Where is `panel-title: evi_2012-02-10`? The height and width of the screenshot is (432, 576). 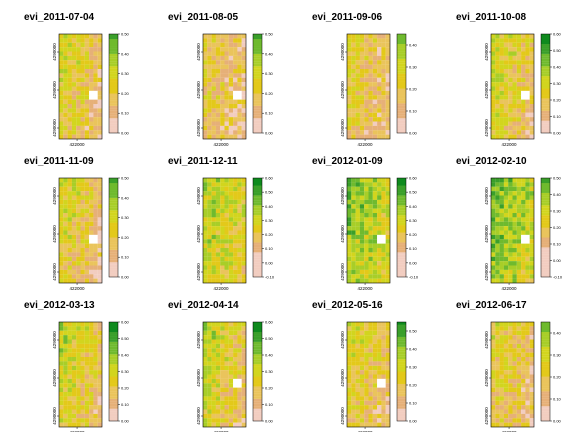 panel-title: evi_2012-02-10 is located at coordinates (491, 161).